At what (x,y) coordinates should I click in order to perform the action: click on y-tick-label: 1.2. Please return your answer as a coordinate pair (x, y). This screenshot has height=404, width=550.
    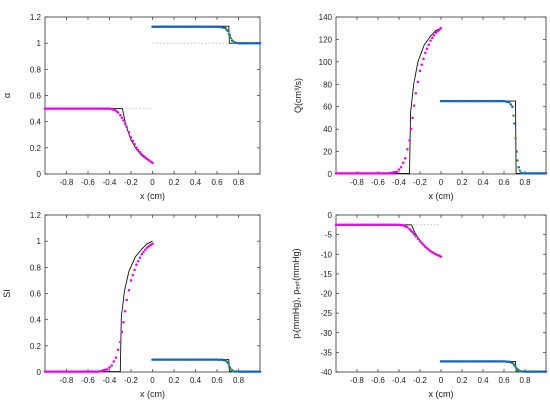
    Looking at the image, I should click on (36, 17).